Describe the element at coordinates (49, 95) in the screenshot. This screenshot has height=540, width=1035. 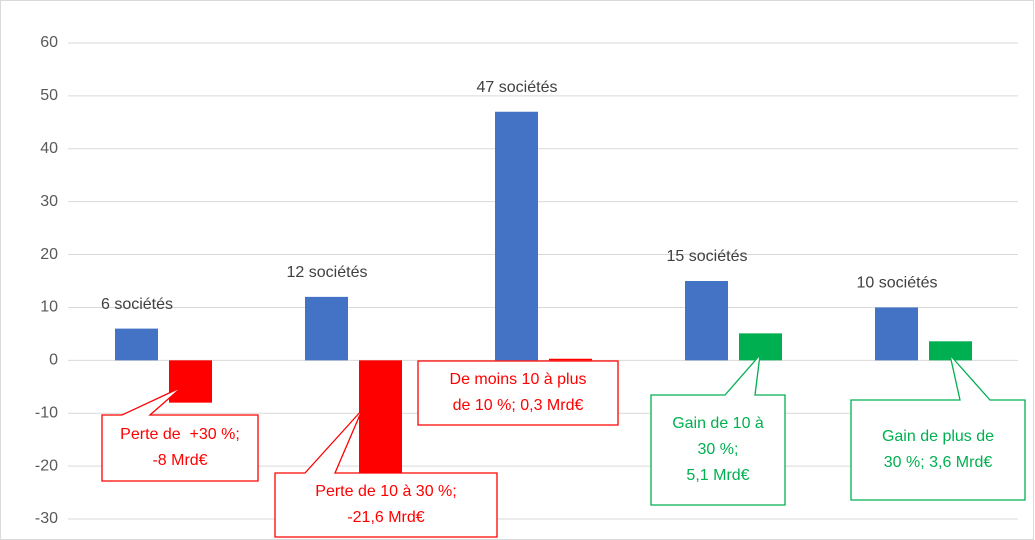
I see `y-tick-label: 50` at that location.